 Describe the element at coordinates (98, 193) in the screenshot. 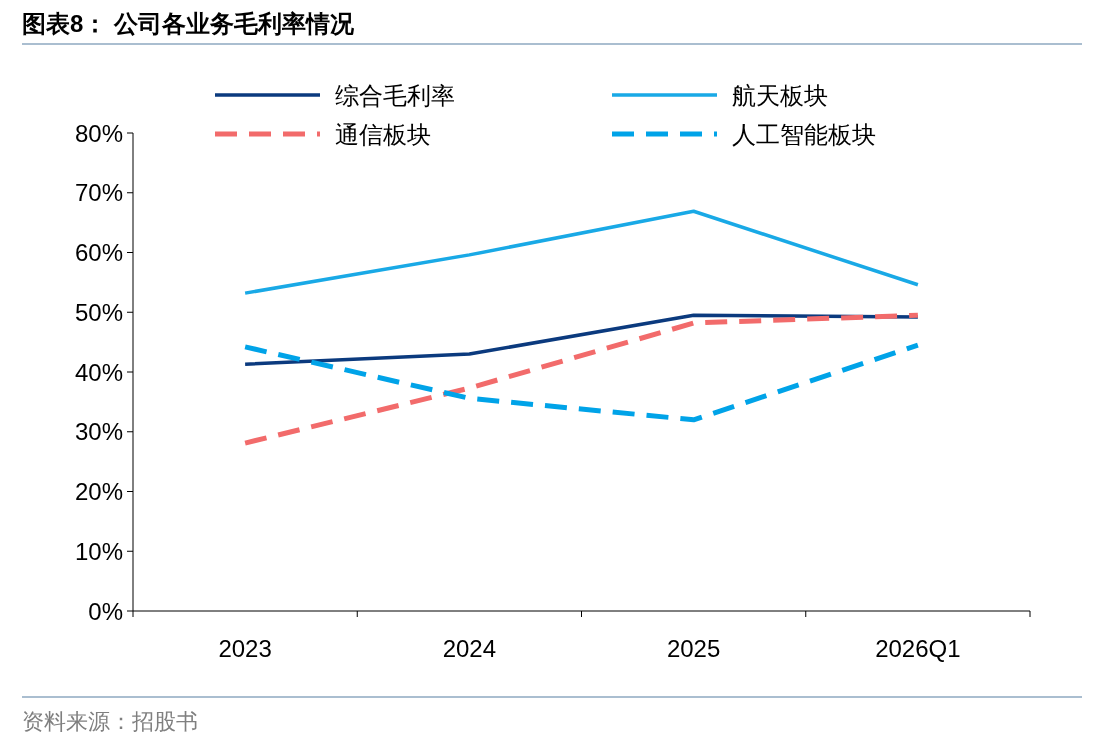

I see `y-tick-label: 70%` at that location.